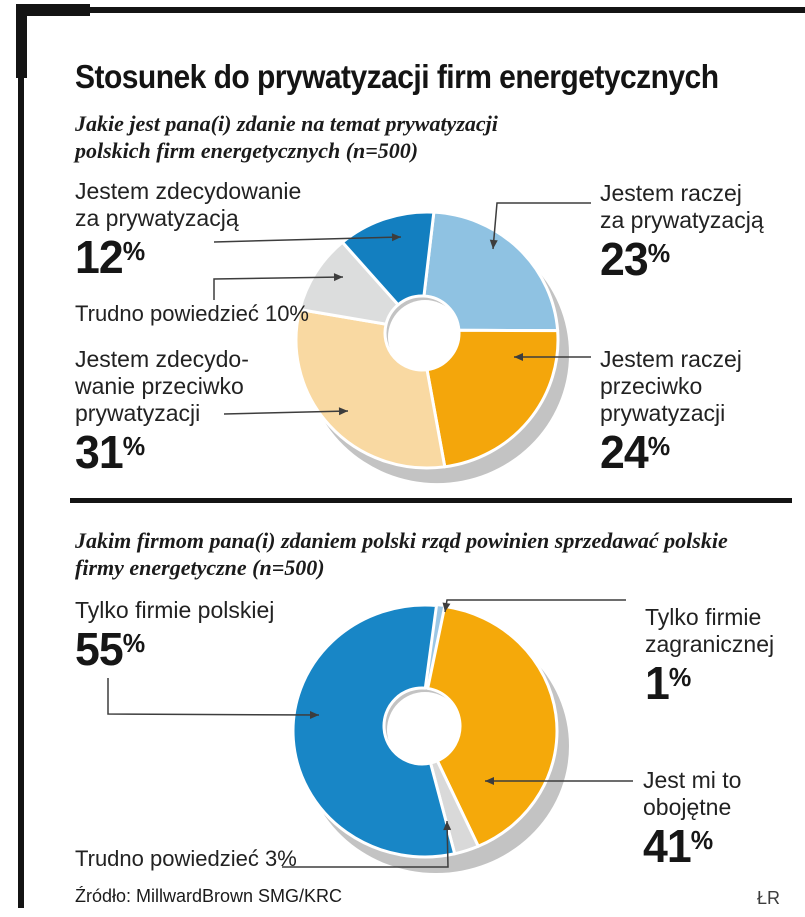 This screenshot has height=917, width=805. Describe the element at coordinates (110, 649) in the screenshot. I see `value-55-pct: 55%` at that location.